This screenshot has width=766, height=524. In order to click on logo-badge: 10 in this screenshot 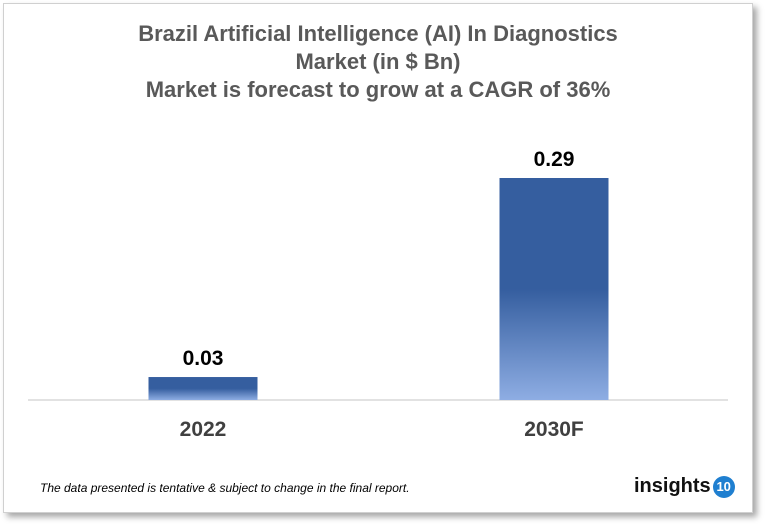, I will do `click(723, 486)`.